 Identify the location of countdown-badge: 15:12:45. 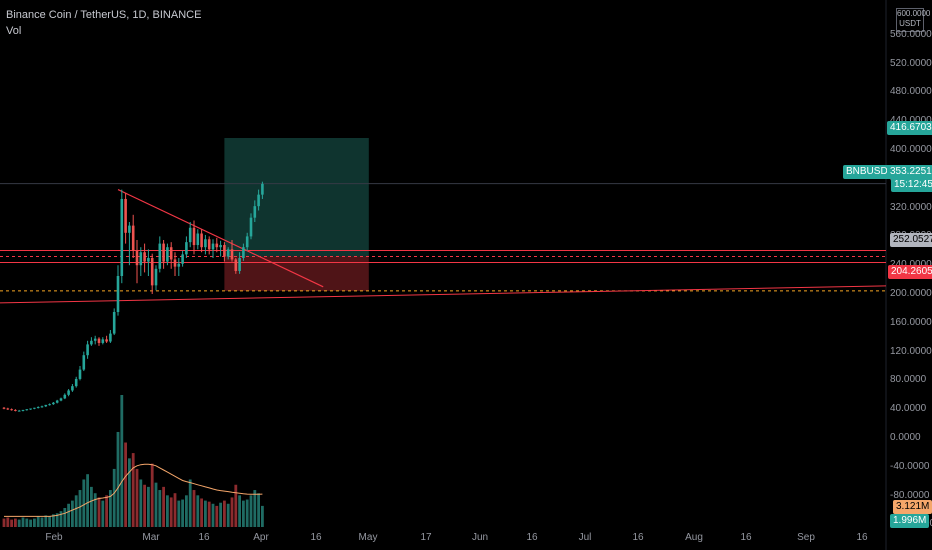
(911, 185).